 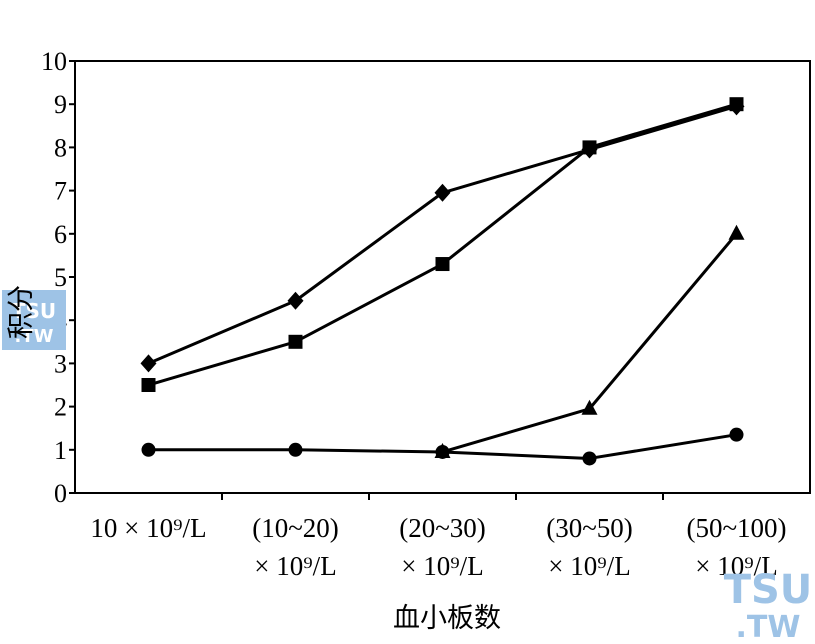 I want to click on x-tick-label: (10~20) × 10⁹/L, so click(x=295, y=547).